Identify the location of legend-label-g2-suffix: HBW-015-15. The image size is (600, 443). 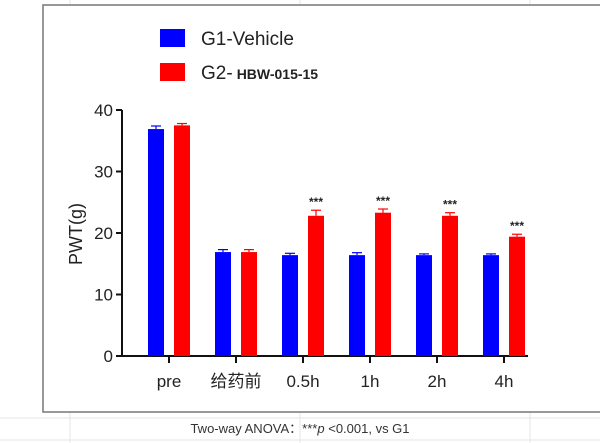
(278, 74).